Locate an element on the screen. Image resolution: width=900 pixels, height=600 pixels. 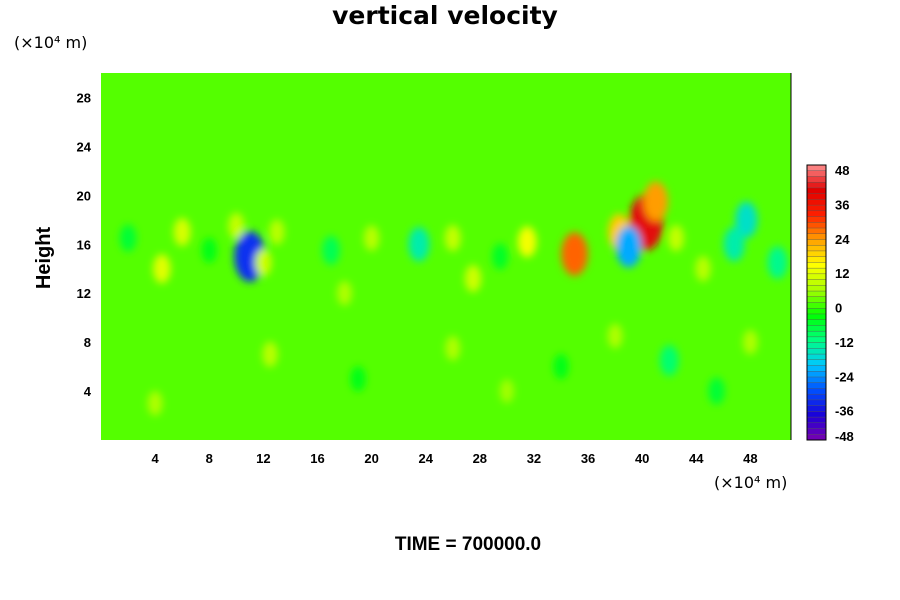
colorbar-tick-label: -36 is located at coordinates (844, 411).